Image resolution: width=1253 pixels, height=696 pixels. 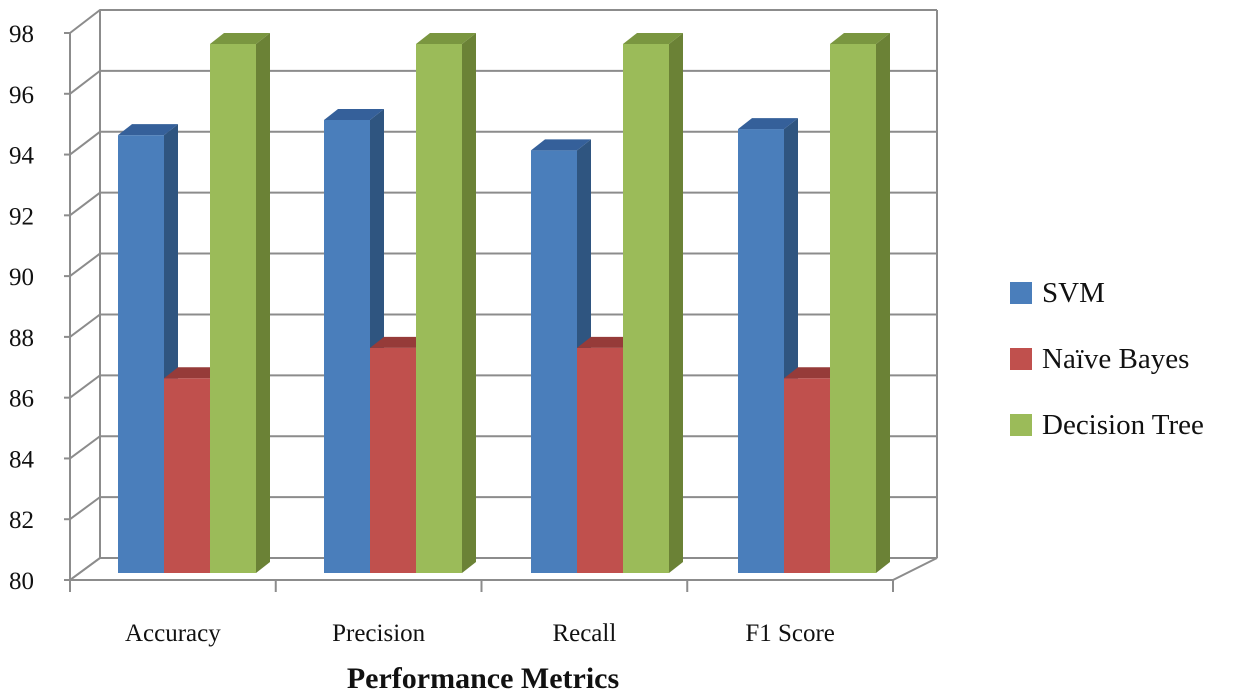 I want to click on y-tick-label: 88, so click(x=21, y=338).